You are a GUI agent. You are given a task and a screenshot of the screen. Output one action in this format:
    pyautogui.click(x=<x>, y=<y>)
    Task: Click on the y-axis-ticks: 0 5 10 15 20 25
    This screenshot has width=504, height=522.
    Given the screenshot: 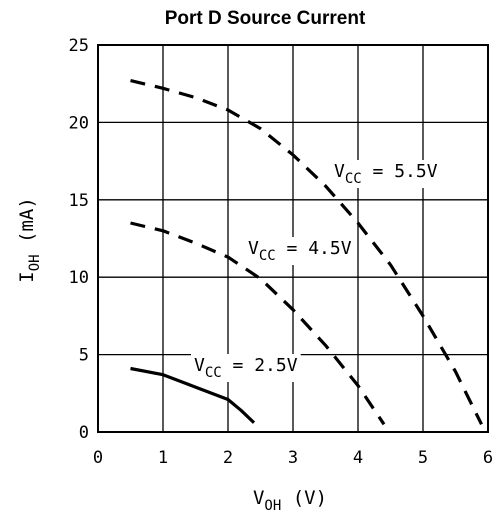 What is the action you would take?
    pyautogui.click(x=79, y=239)
    